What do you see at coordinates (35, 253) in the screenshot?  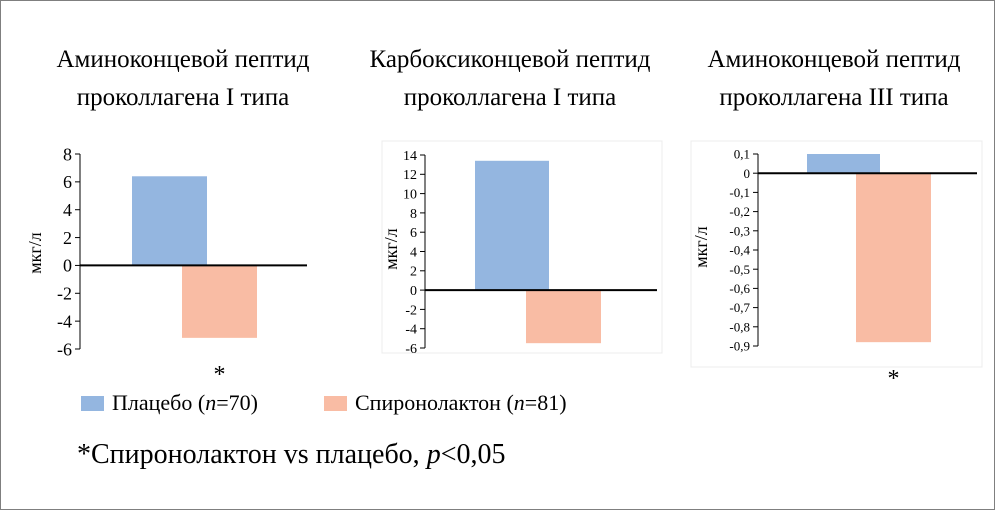 I see `chart1-y-axis-label: мкг/л` at bounding box center [35, 253].